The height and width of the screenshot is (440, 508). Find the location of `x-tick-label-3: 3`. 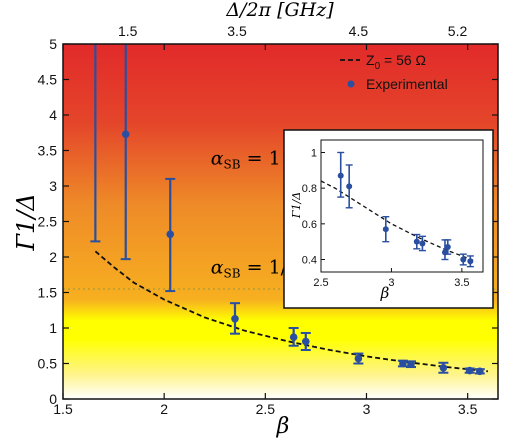

x-tick-label-3: 3 is located at coordinates (367, 409).